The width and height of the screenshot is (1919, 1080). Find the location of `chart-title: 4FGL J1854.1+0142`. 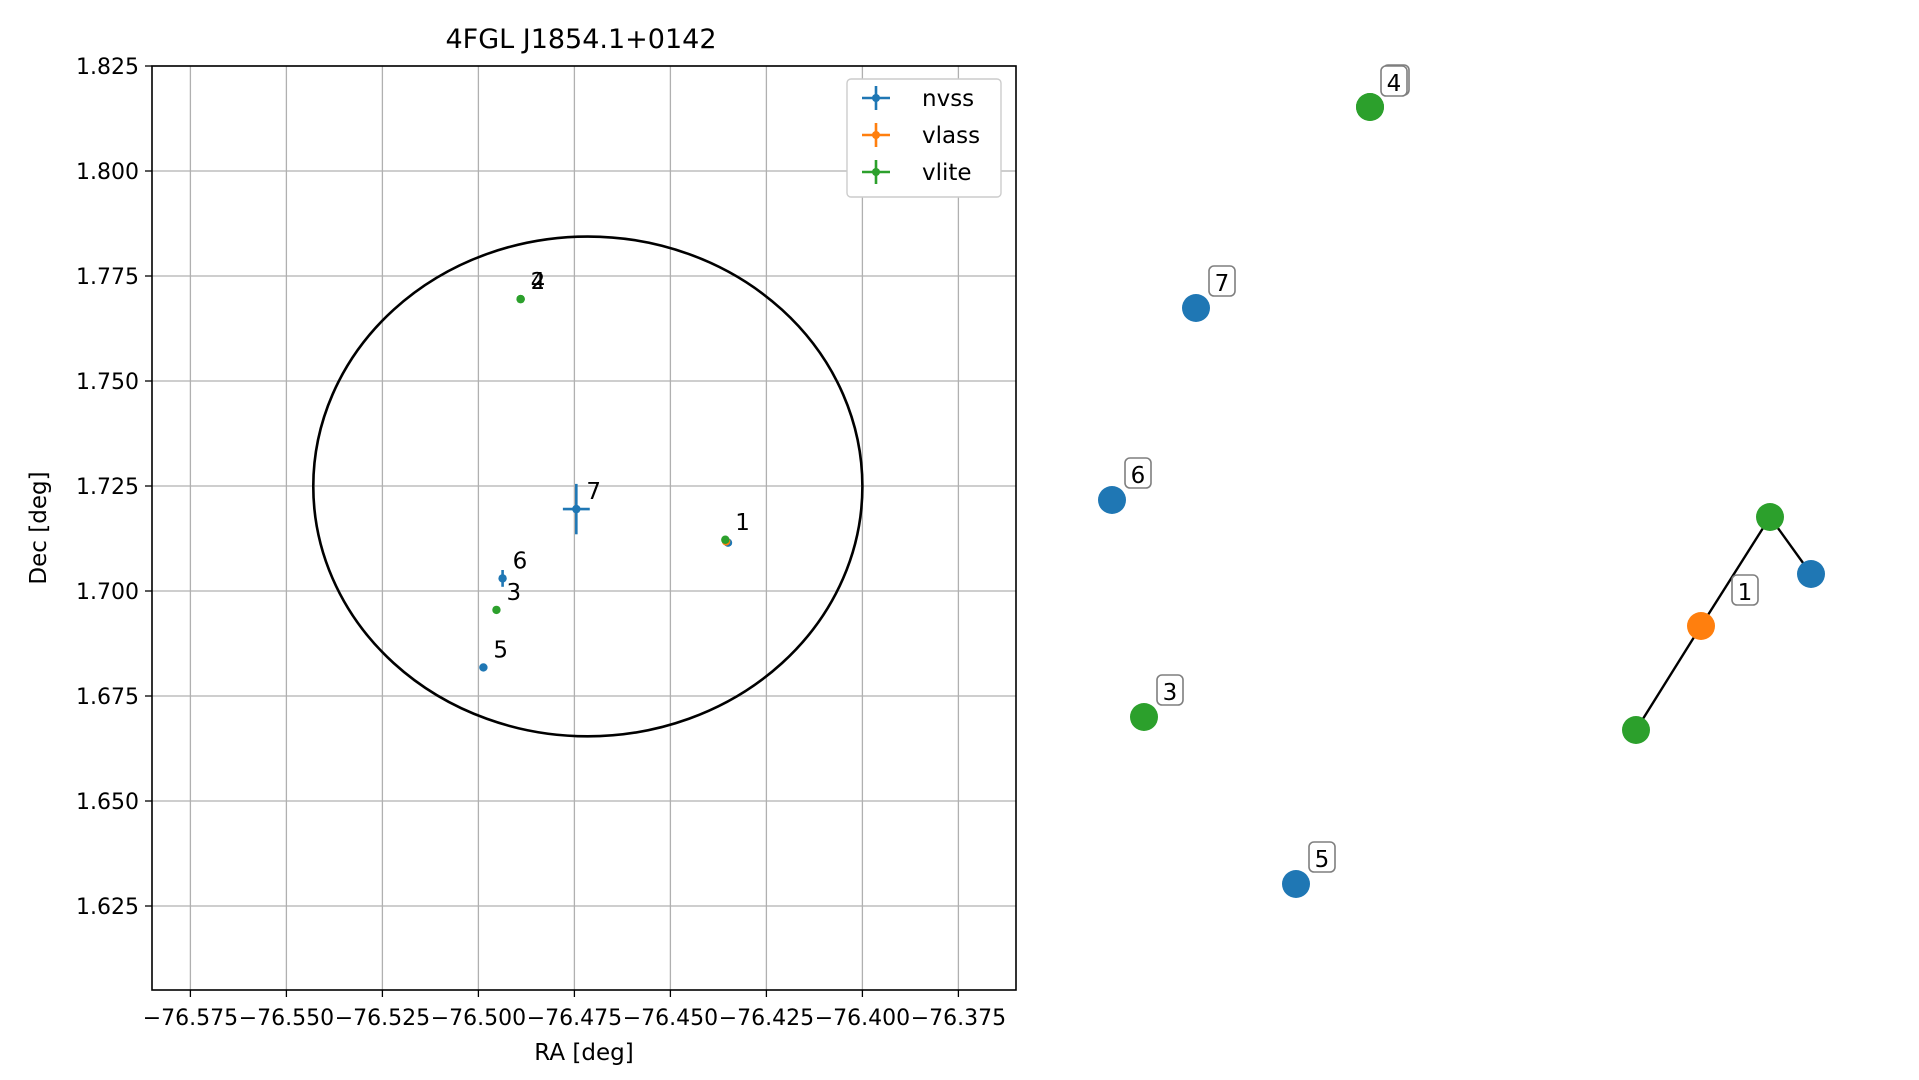

chart-title: 4FGL J1854.1+0142 is located at coordinates (580, 39).